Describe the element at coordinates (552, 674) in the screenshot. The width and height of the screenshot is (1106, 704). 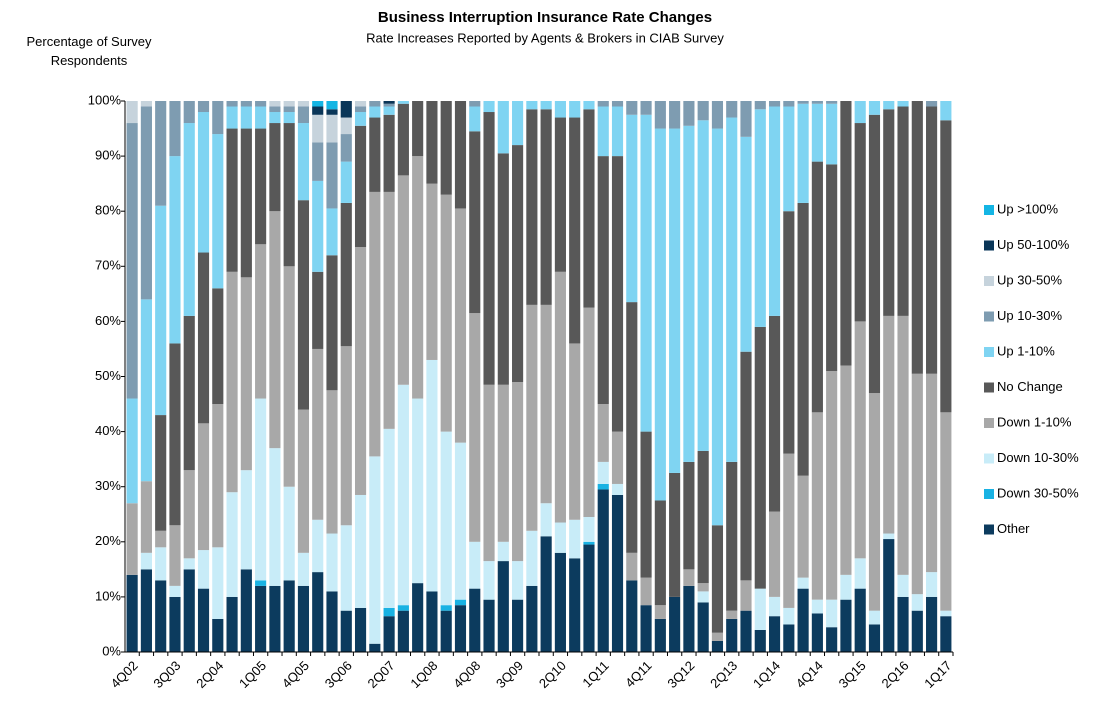
I see `x-tick-label: 2Q10` at that location.